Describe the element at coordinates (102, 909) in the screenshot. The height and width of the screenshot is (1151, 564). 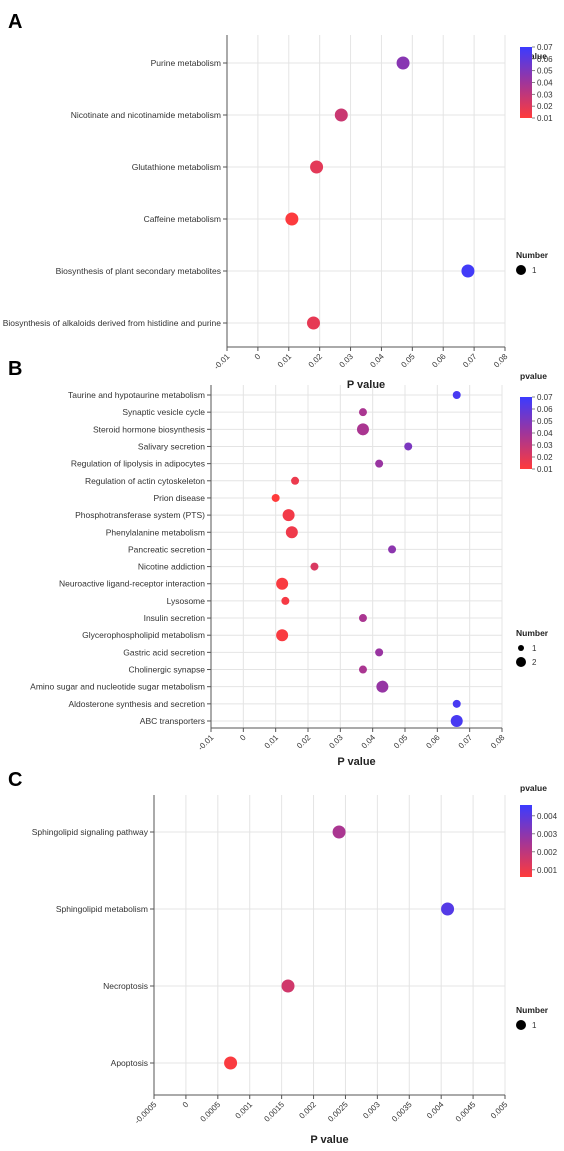
I see `category-label: Sphingolipid metabolism` at that location.